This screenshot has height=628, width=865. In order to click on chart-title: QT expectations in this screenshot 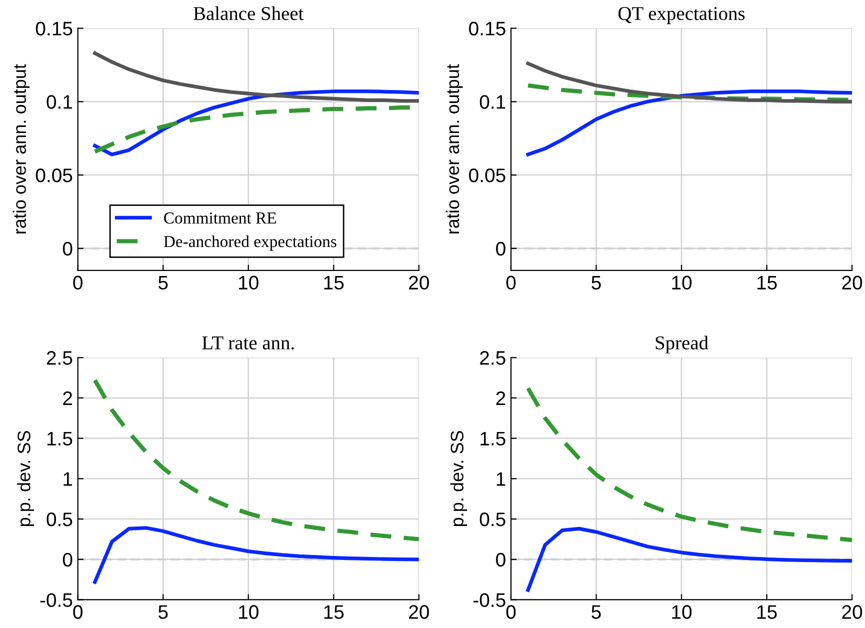, I will do `click(681, 15)`.